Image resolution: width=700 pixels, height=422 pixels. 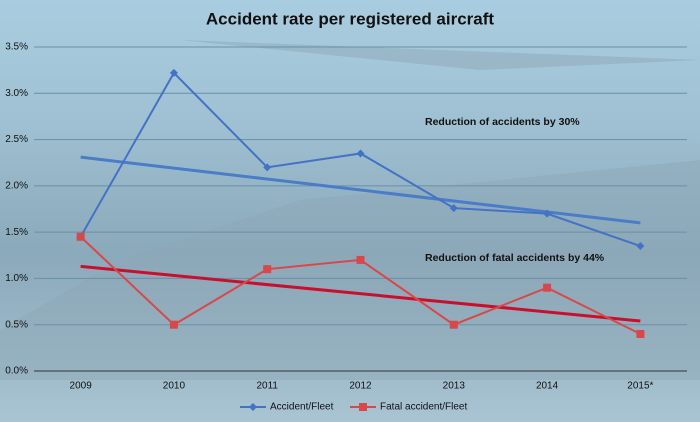 I want to click on legend-label: Fatal accident/Fleet, so click(x=423, y=407).